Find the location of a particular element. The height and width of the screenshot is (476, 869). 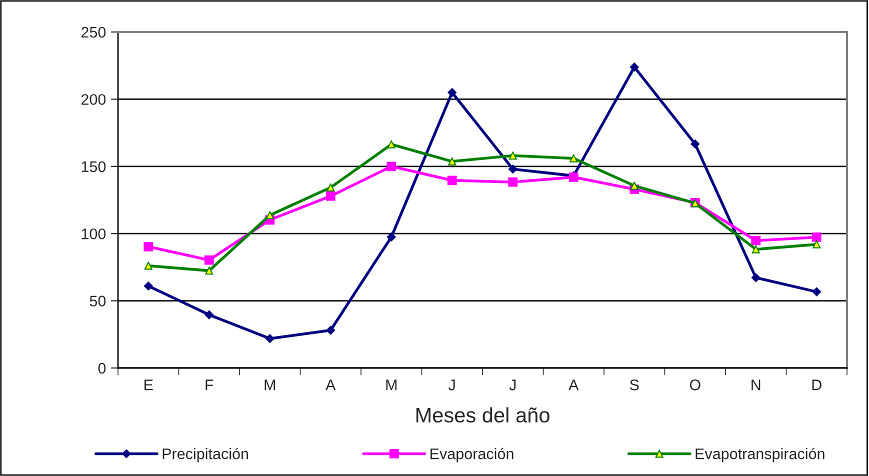

x-tick-label: O is located at coordinates (695, 385).